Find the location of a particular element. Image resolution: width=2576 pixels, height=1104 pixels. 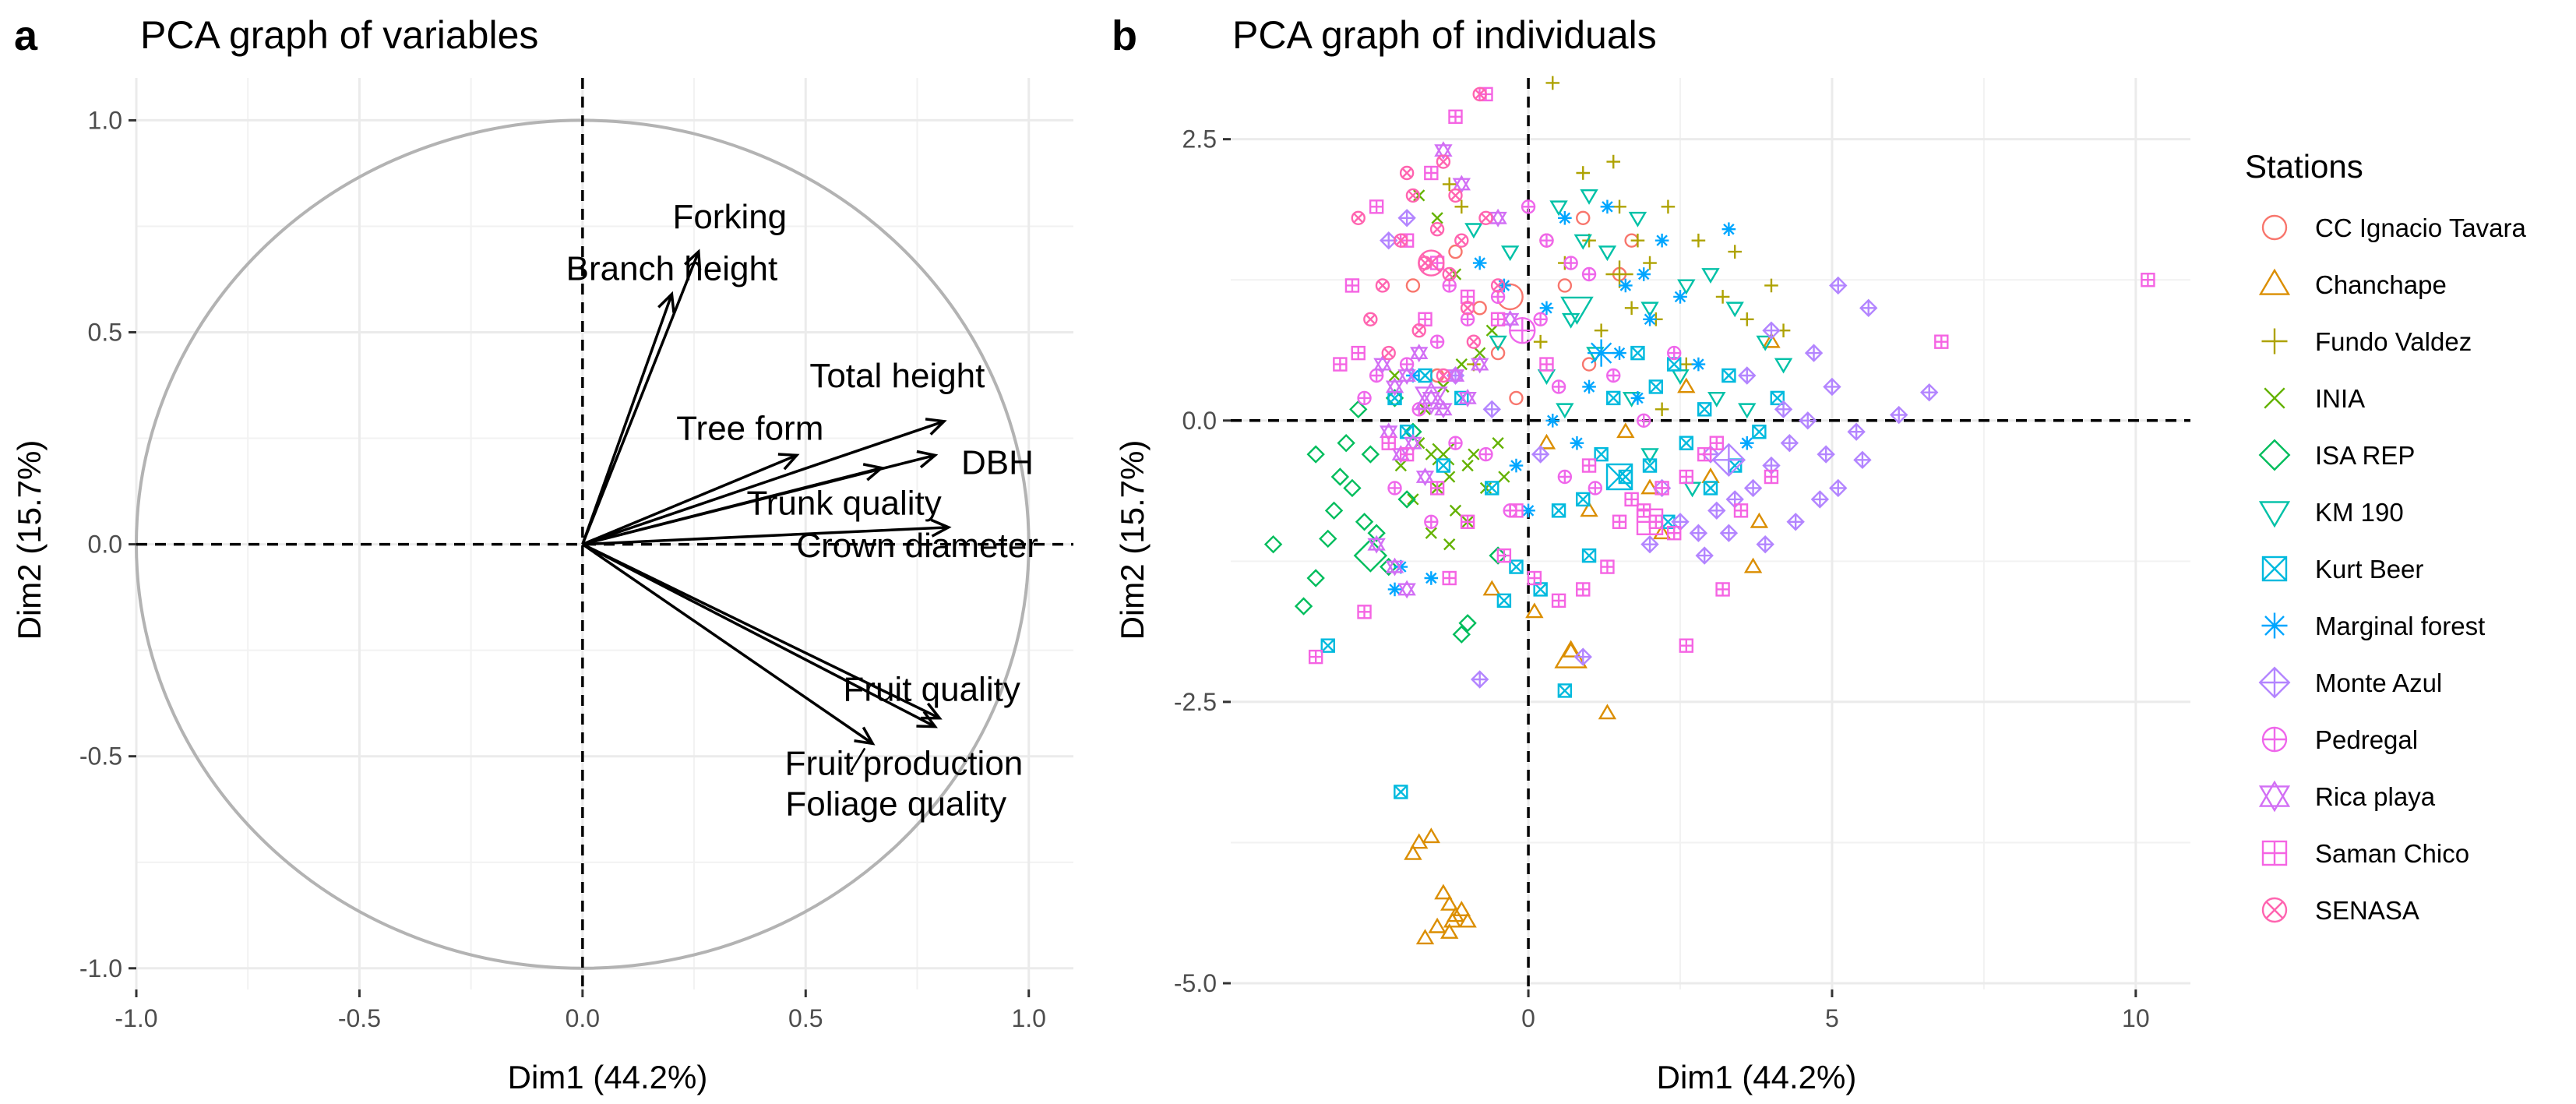

legend-label-chanchape: Chanchape is located at coordinates (2381, 284).